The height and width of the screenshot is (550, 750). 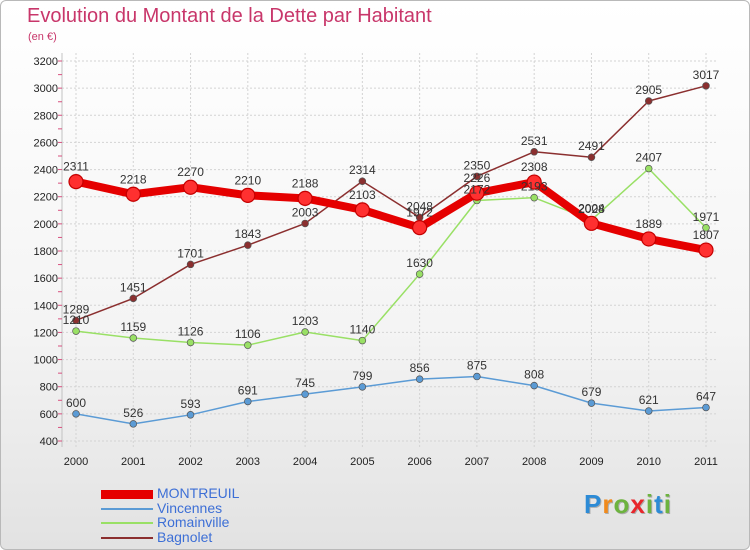 What do you see at coordinates (76, 462) in the screenshot?
I see `x-tick-label: 2000` at bounding box center [76, 462].